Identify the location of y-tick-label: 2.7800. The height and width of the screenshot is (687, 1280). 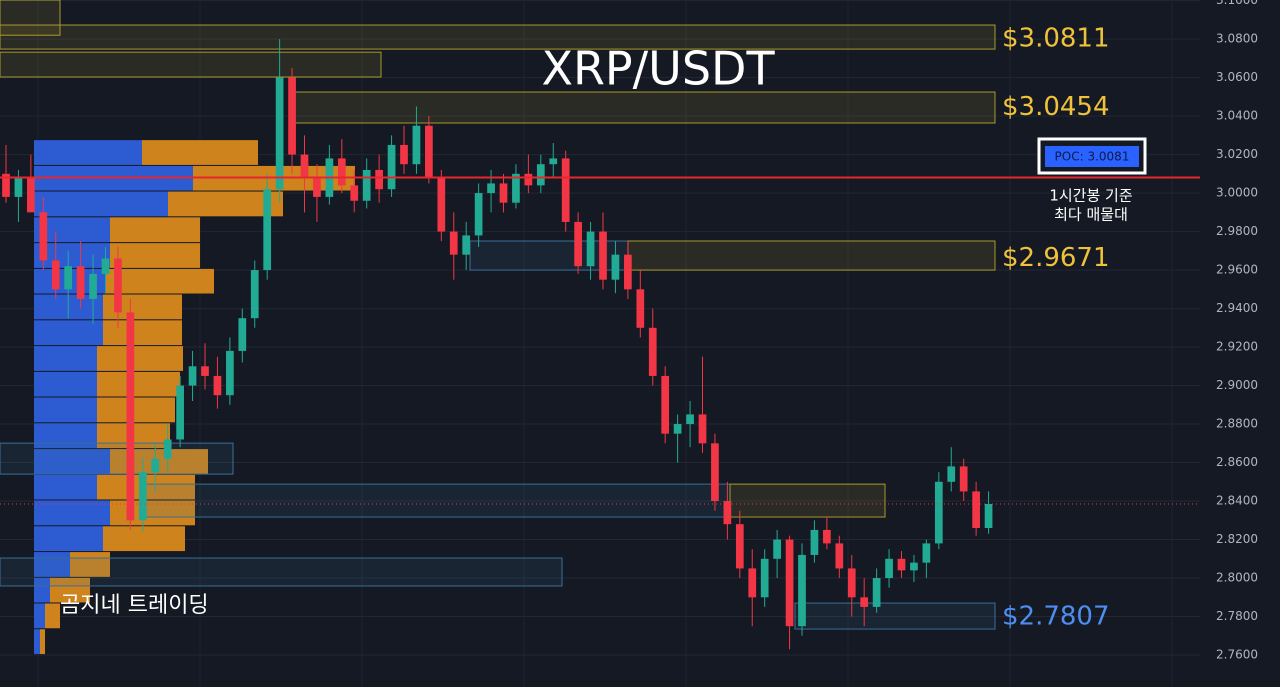
(1237, 616).